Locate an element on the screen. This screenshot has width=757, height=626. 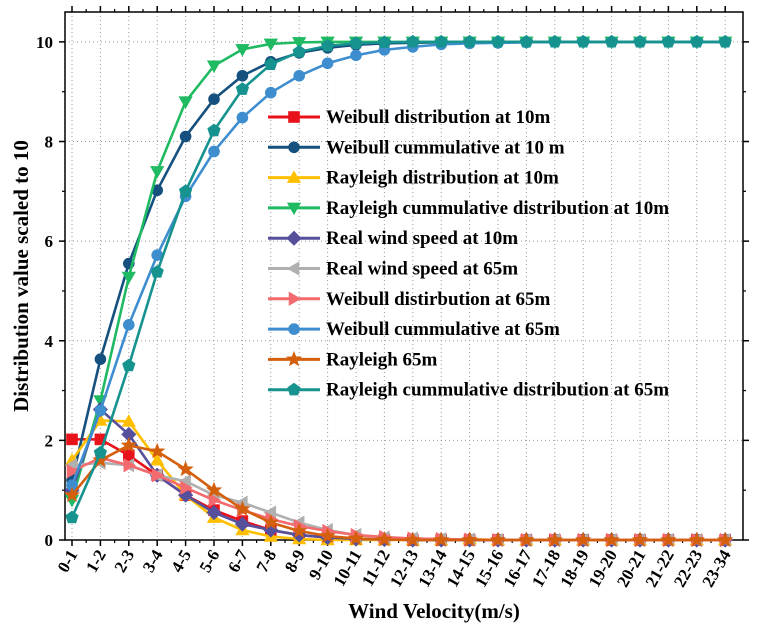
x-tick-label: 0-1 is located at coordinates (68, 561).